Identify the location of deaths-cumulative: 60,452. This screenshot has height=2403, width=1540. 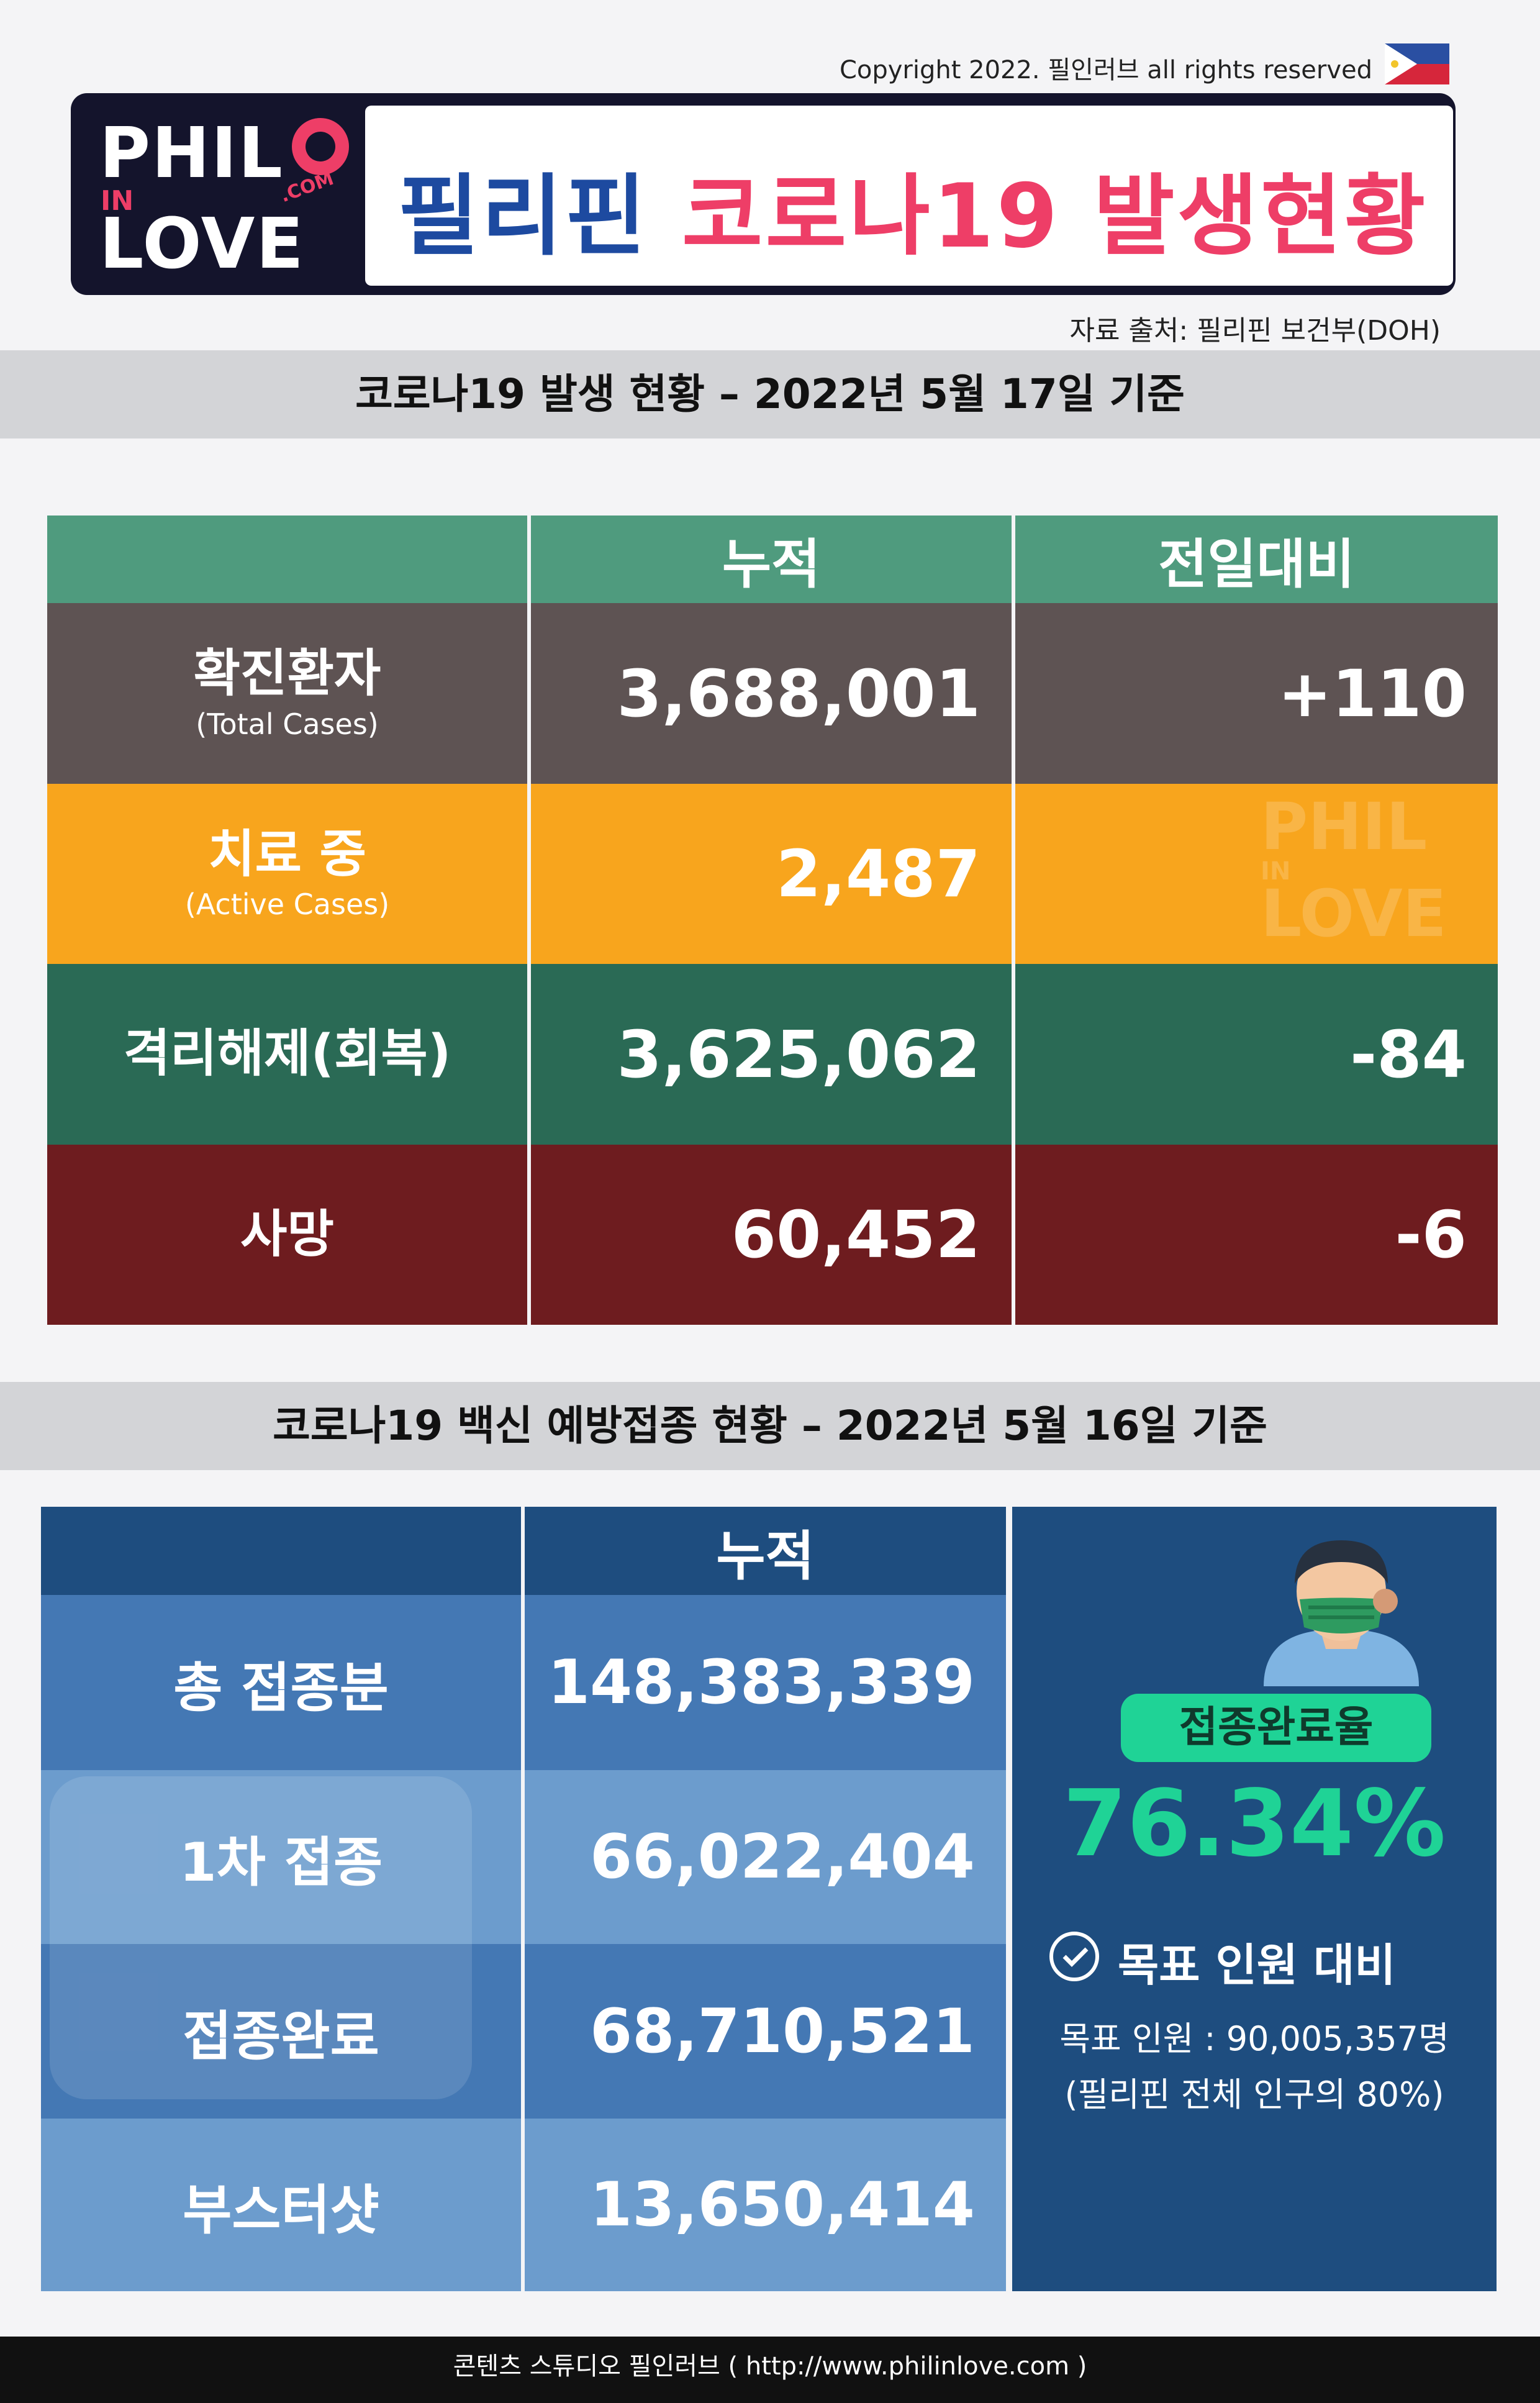
(772, 1235).